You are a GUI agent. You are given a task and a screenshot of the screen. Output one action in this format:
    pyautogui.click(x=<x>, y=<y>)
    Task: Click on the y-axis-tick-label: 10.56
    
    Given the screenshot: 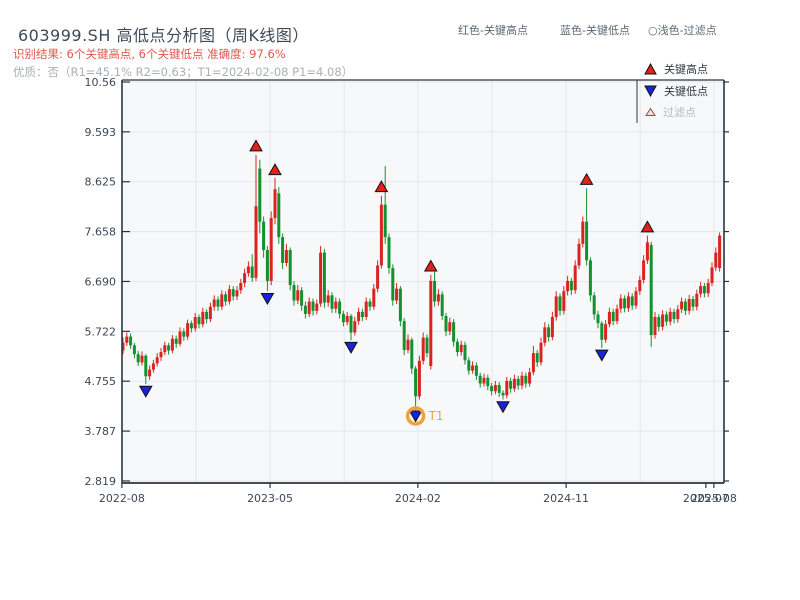 What is the action you would take?
    pyautogui.click(x=101, y=82)
    